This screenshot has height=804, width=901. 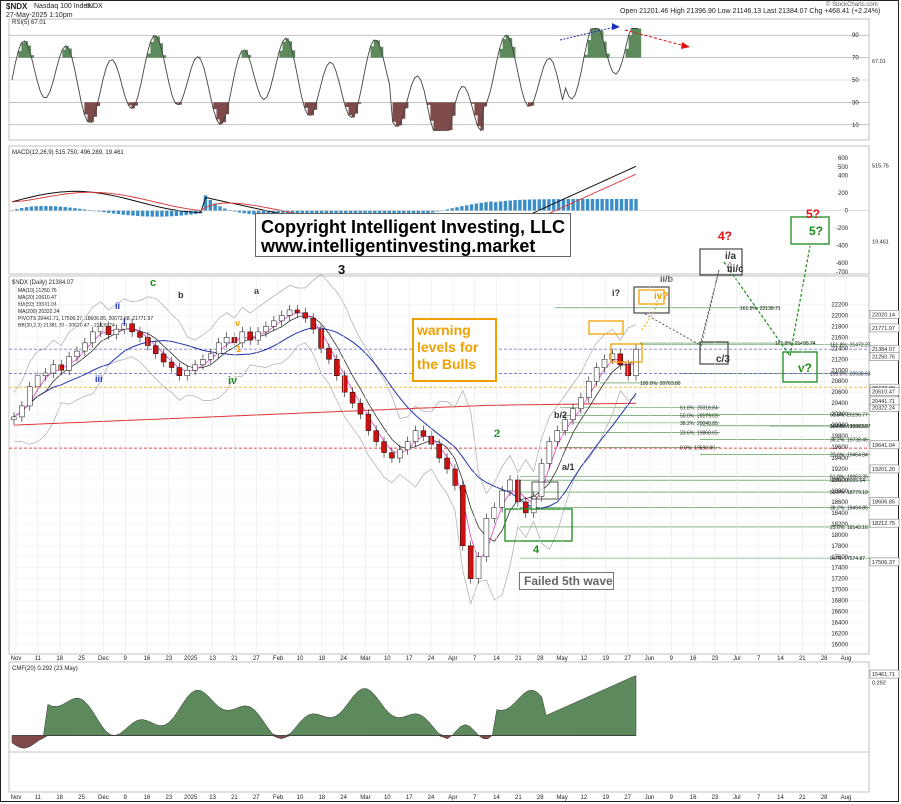 What do you see at coordinates (839, 624) in the screenshot?
I see `y-tick-label: 16400` at bounding box center [839, 624].